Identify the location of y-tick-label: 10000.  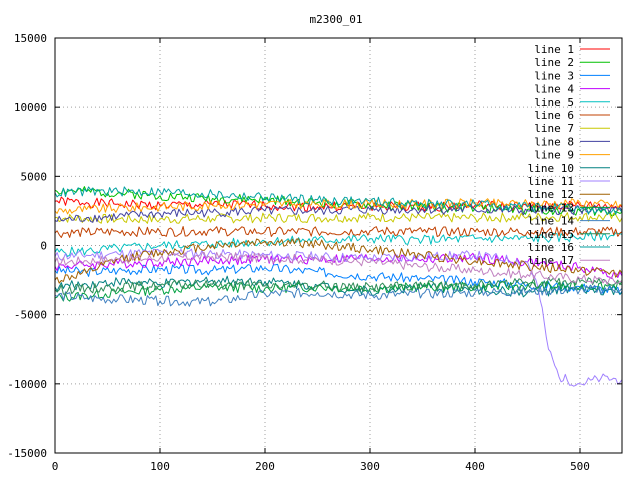
(30, 107).